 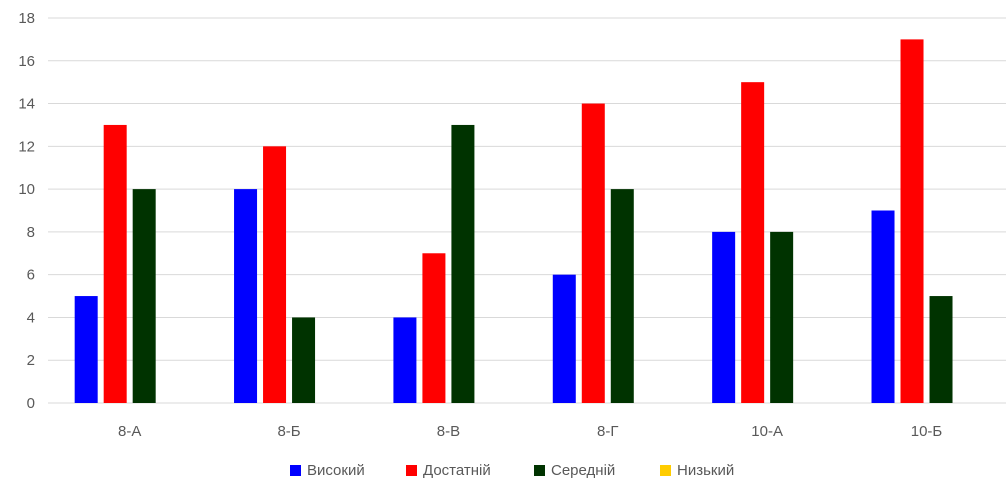 What do you see at coordinates (26, 189) in the screenshot?
I see `y-tick-label: 10` at bounding box center [26, 189].